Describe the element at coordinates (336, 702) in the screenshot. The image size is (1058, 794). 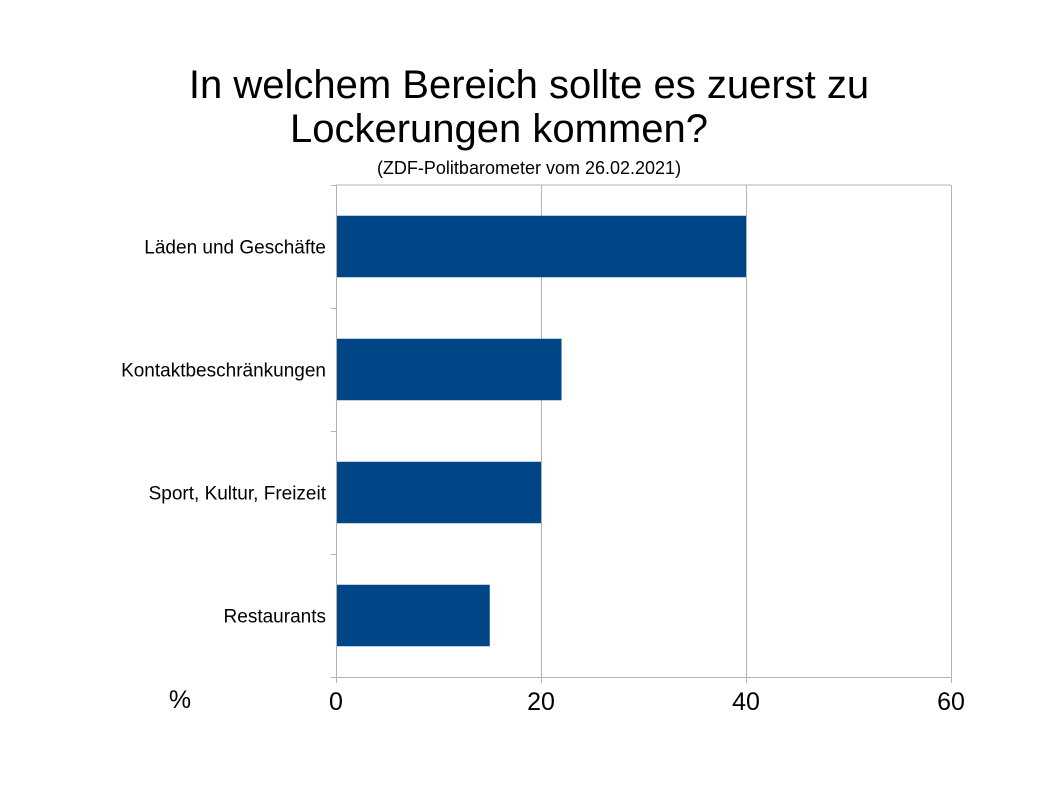
I see `x-tick-label-0: 0` at that location.